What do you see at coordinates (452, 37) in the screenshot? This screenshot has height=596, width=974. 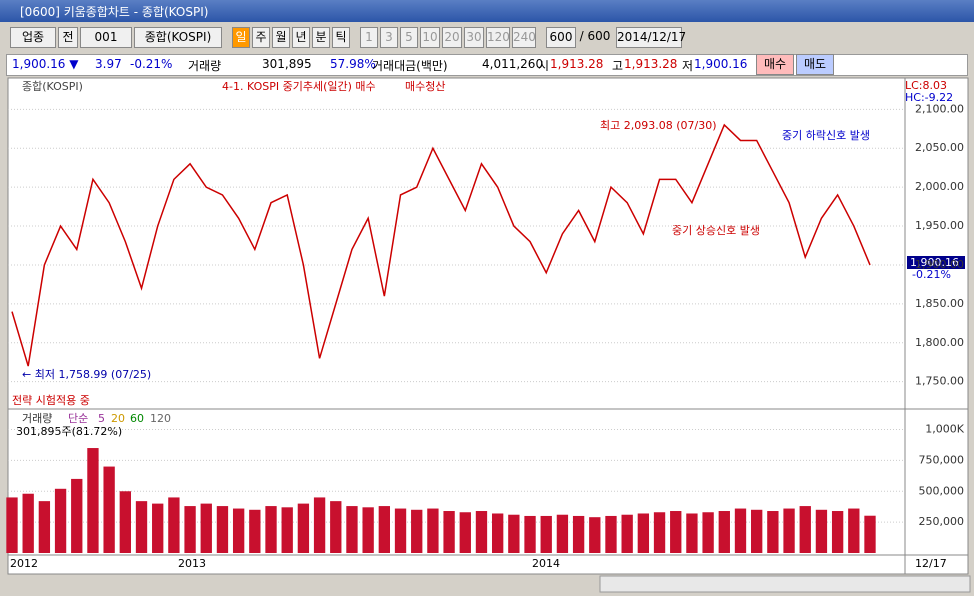 I see `toolbar-item: 20` at bounding box center [452, 37].